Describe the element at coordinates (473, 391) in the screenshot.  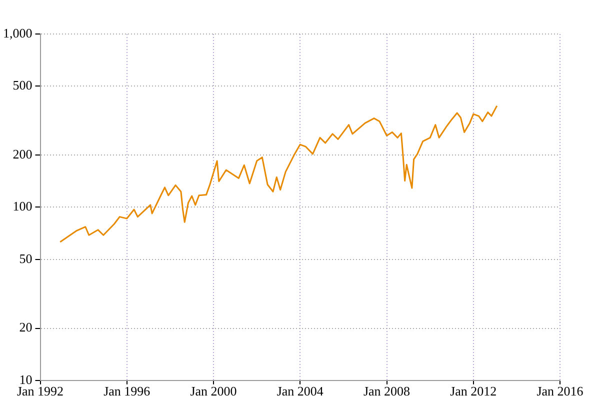
I see `x-tick-label: Jan 2012` at that location.